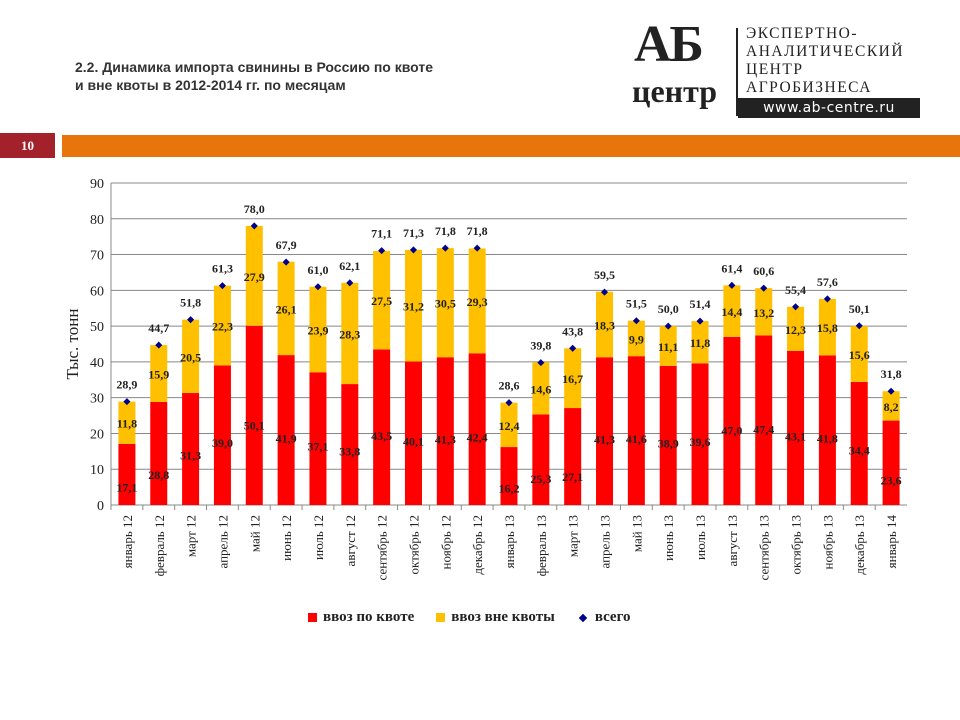  I want to click on data-label-quota: 43,1, so click(795, 437).